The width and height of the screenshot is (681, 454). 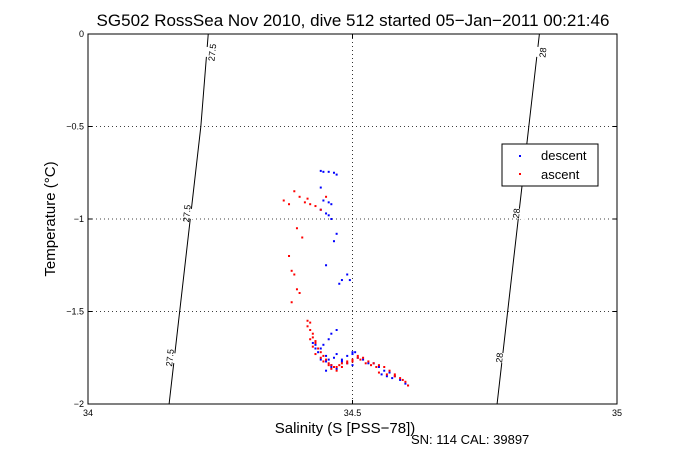 What do you see at coordinates (75, 127) in the screenshot?
I see `y-tick-label: −0.5` at bounding box center [75, 127].